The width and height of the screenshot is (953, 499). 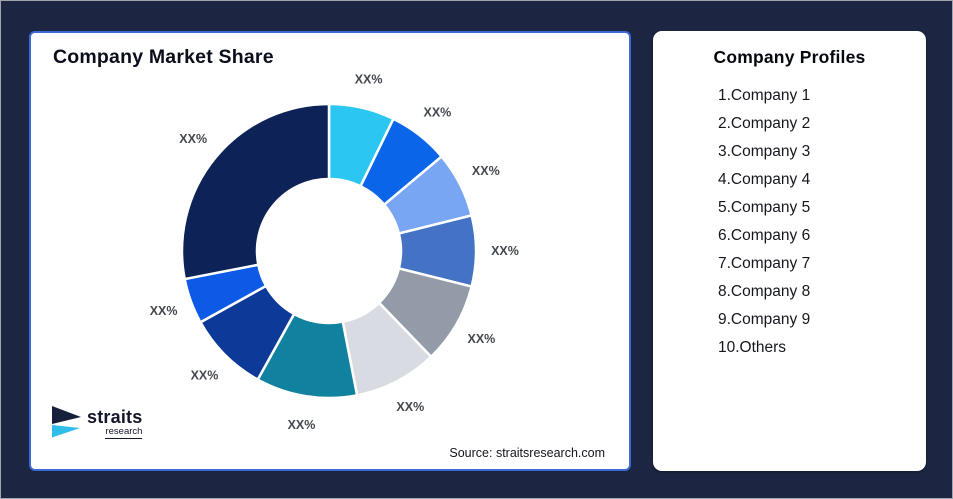 What do you see at coordinates (764, 235) in the screenshot?
I see `list-item: 6.Company 6` at bounding box center [764, 235].